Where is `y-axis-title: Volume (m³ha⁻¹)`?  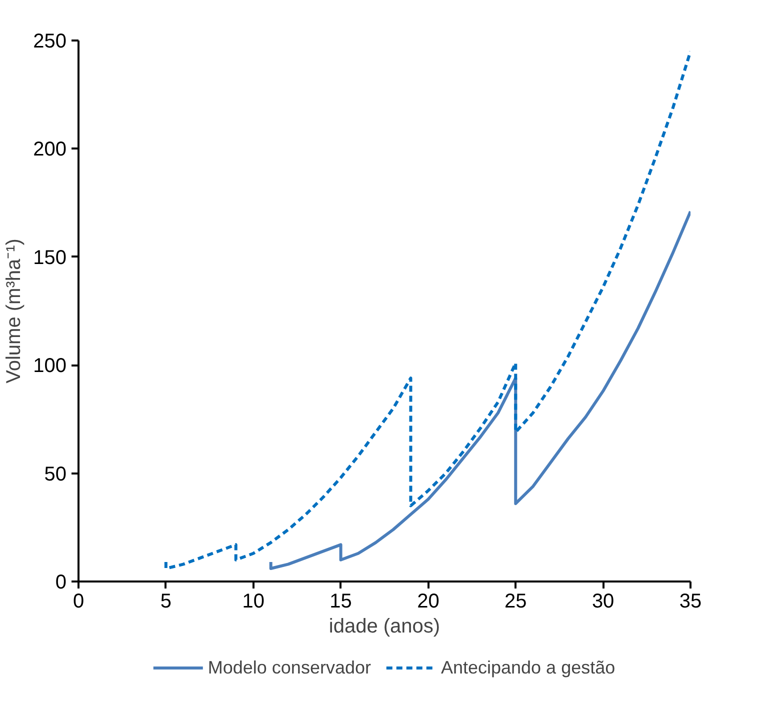 y-axis-title: Volume (m³ha⁻¹) is located at coordinates (14, 311).